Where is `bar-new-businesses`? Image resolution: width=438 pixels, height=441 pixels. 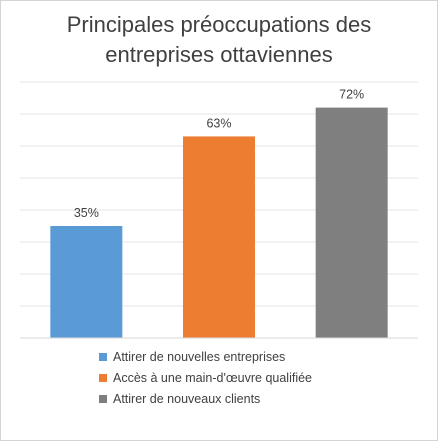 bar-new-businesses is located at coordinates (86, 282).